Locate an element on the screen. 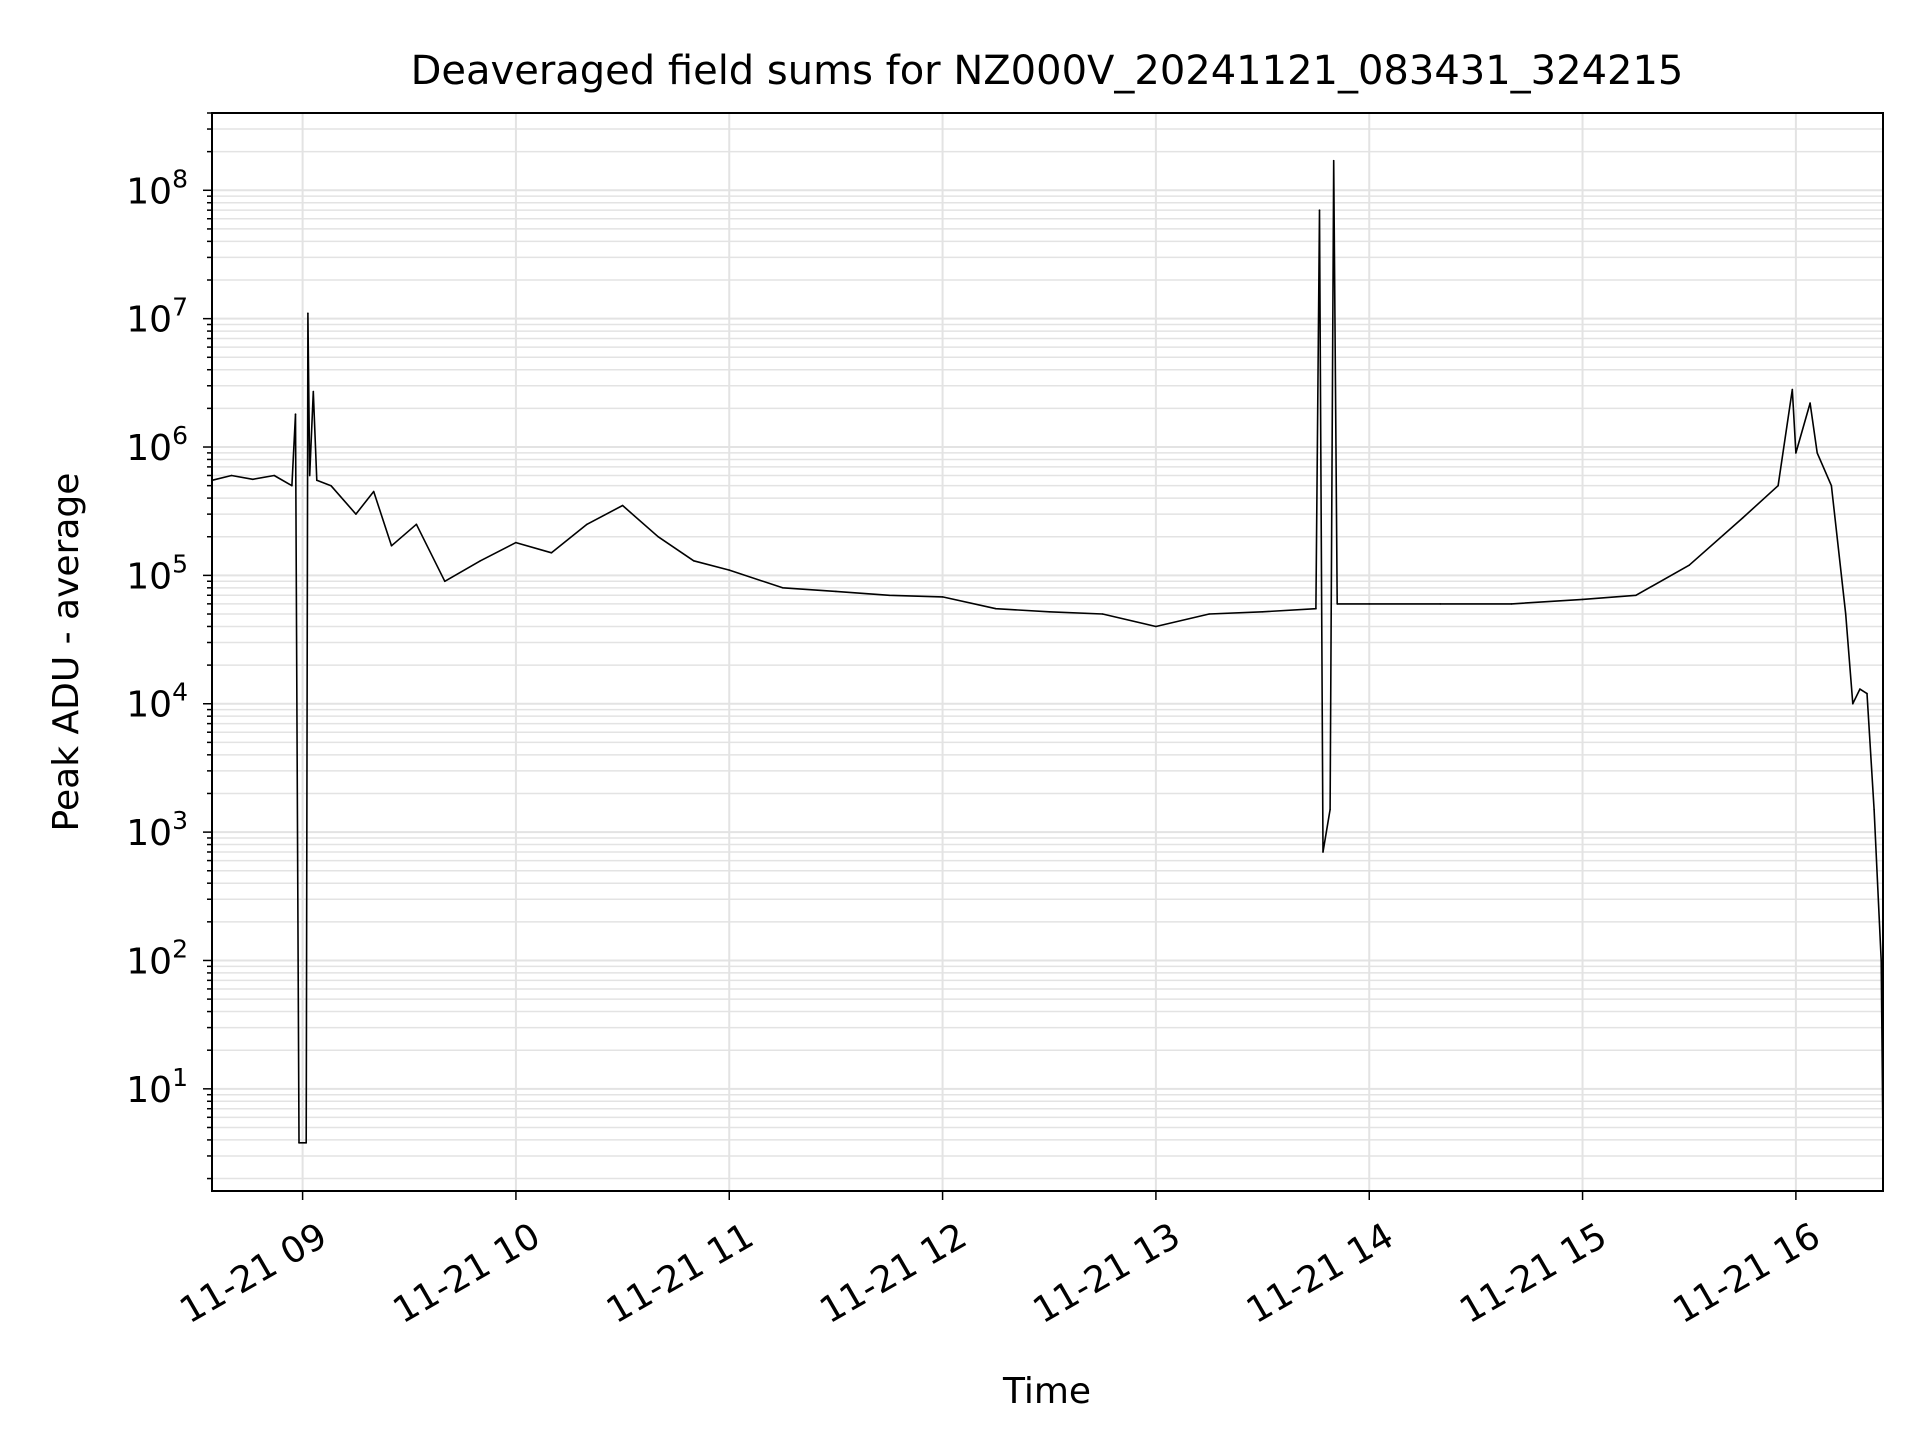 Image resolution: width=1920 pixels, height=1440 pixels. y-tick-label: 10¹ is located at coordinates (157, 1087).